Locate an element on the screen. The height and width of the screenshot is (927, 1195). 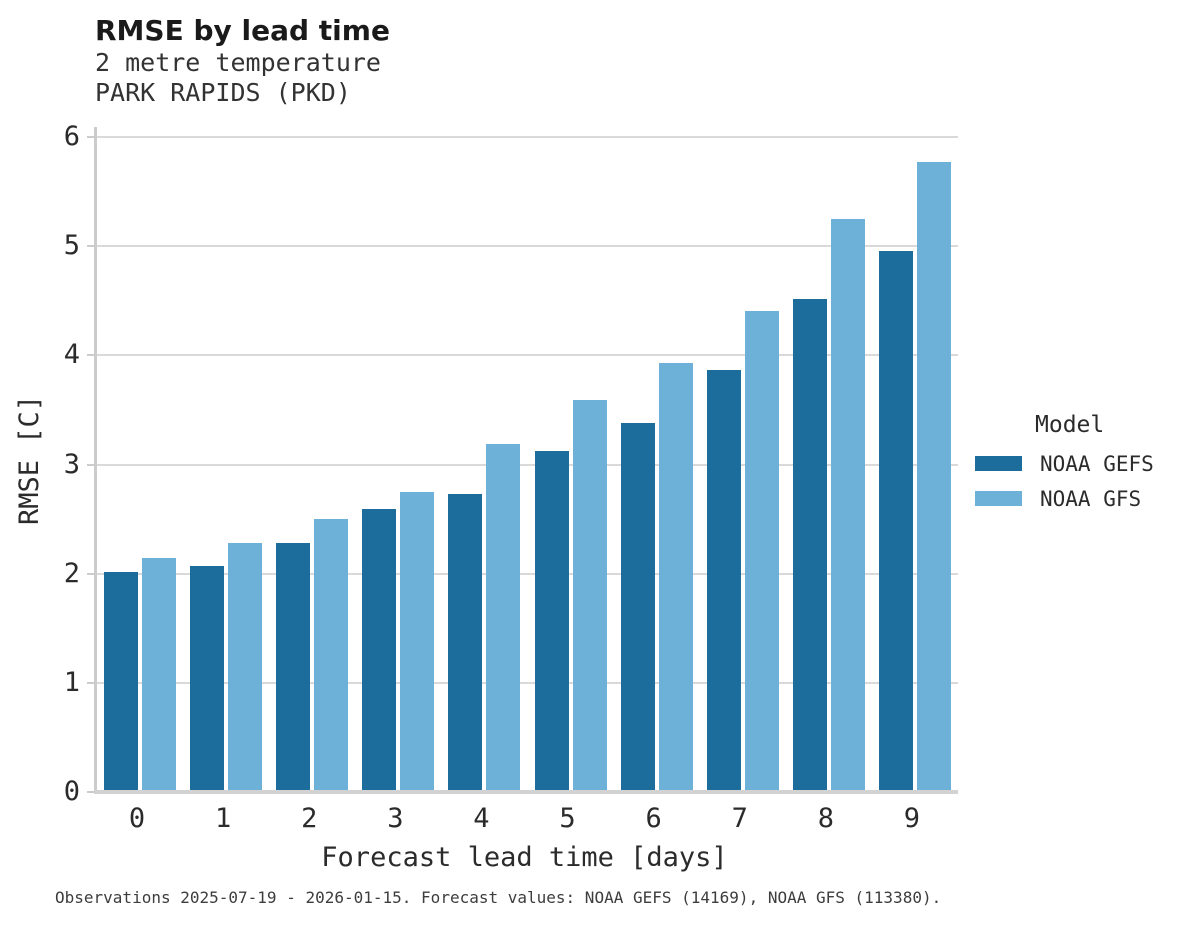
x-tick-label-1: 1 is located at coordinates (223, 818).